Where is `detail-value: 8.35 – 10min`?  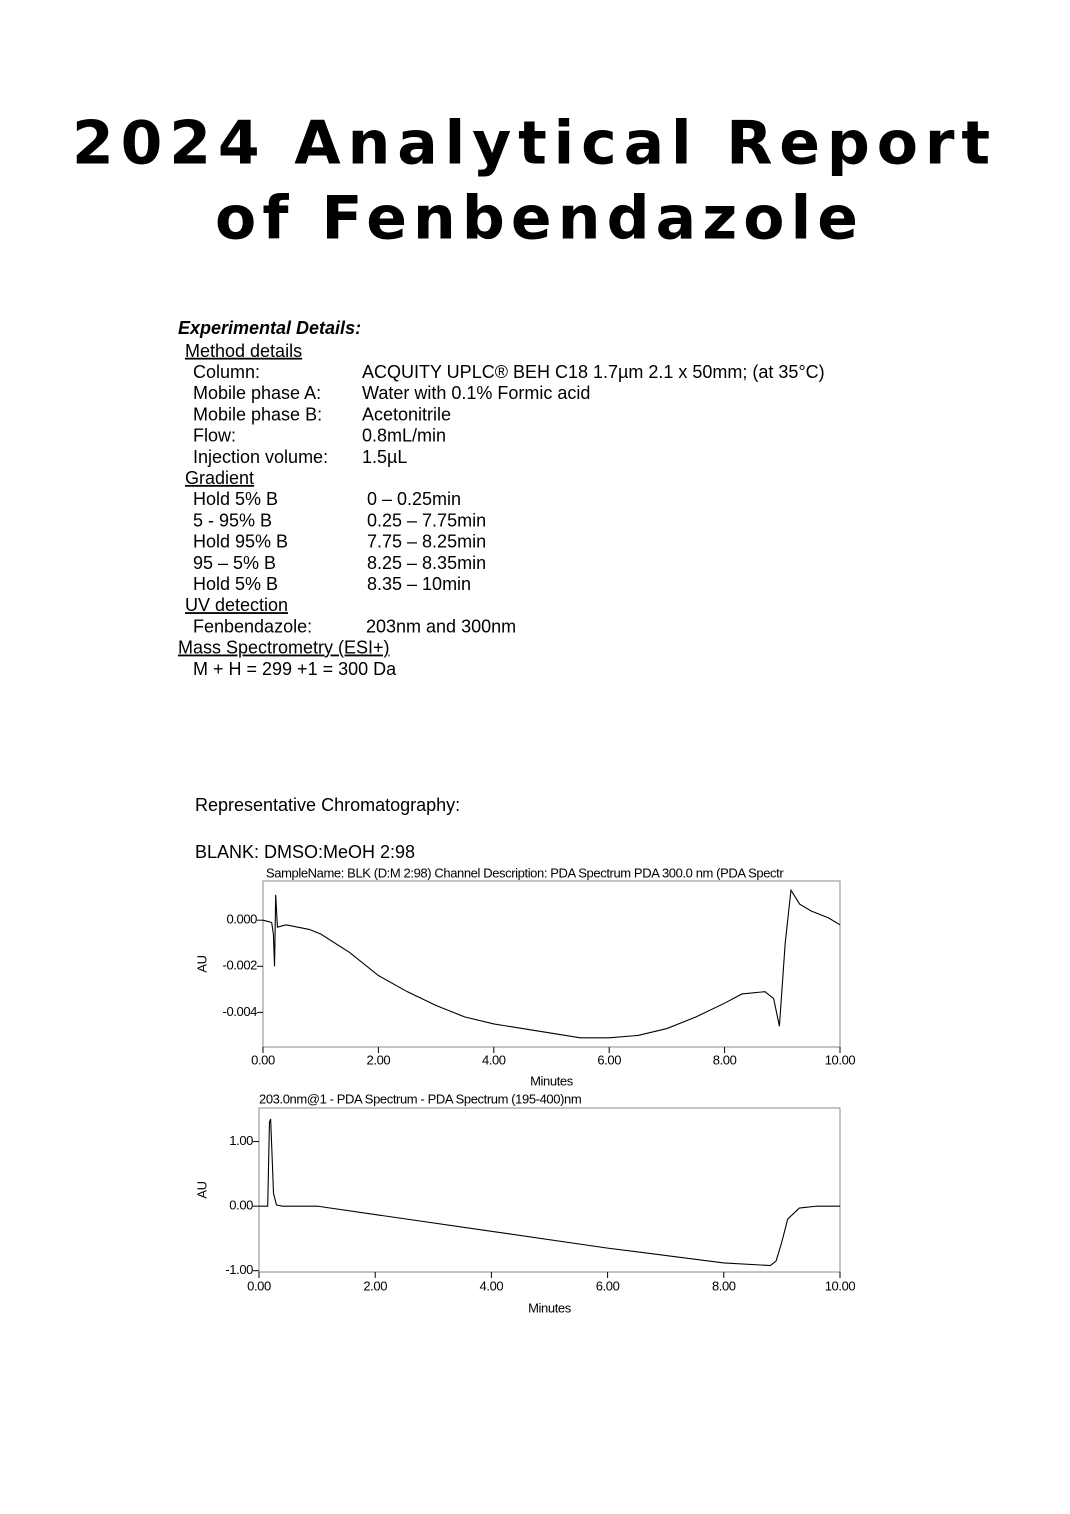
detail-value: 8.35 – 10min is located at coordinates (419, 584).